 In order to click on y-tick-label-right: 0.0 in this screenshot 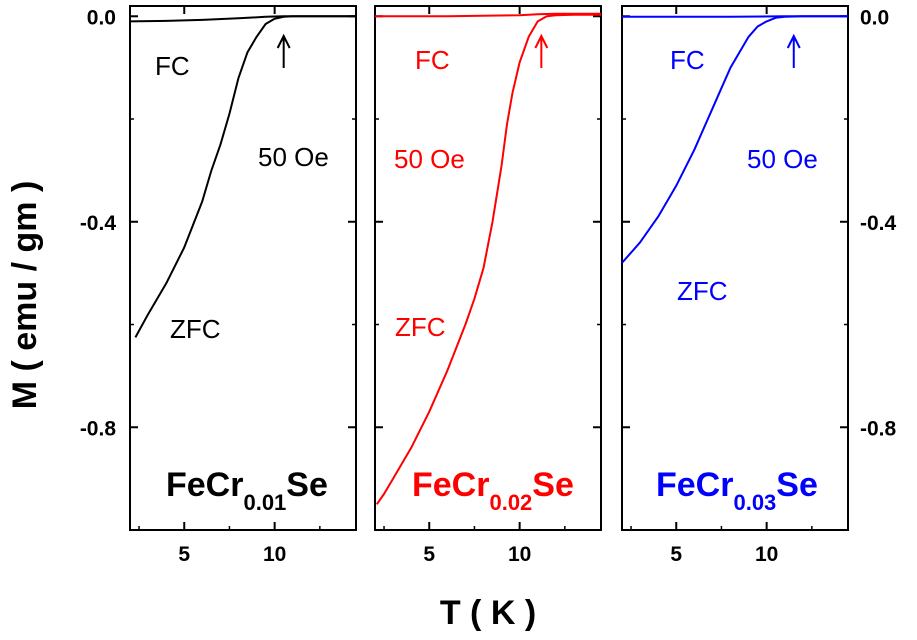, I will do `click(874, 17)`.